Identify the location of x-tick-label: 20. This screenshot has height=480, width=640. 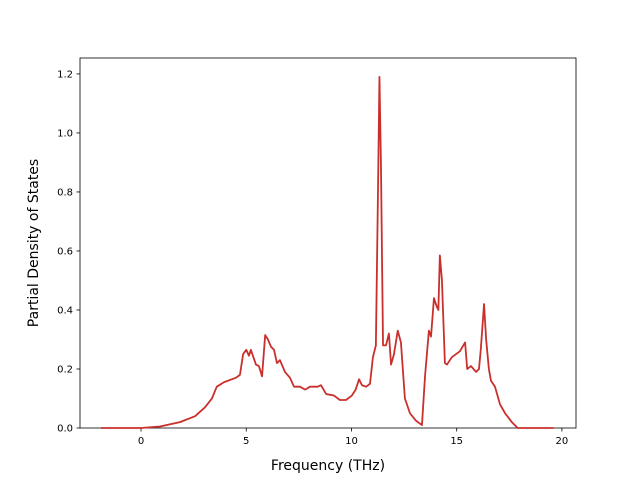
(562, 441).